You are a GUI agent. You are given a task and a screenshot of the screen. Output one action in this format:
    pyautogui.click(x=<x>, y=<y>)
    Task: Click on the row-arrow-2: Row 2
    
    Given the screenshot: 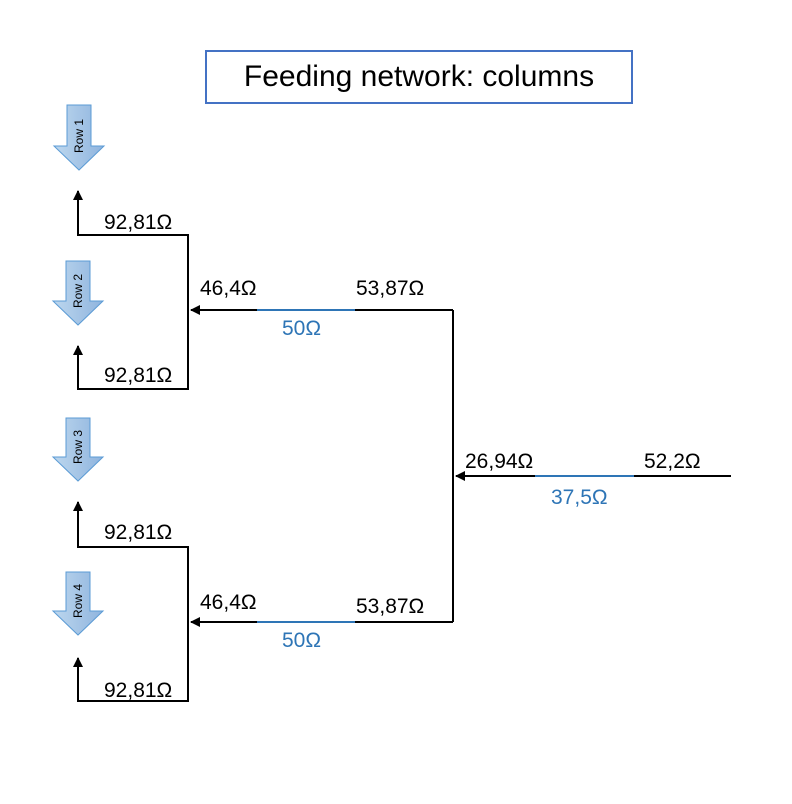 What is the action you would take?
    pyautogui.click(x=78, y=293)
    